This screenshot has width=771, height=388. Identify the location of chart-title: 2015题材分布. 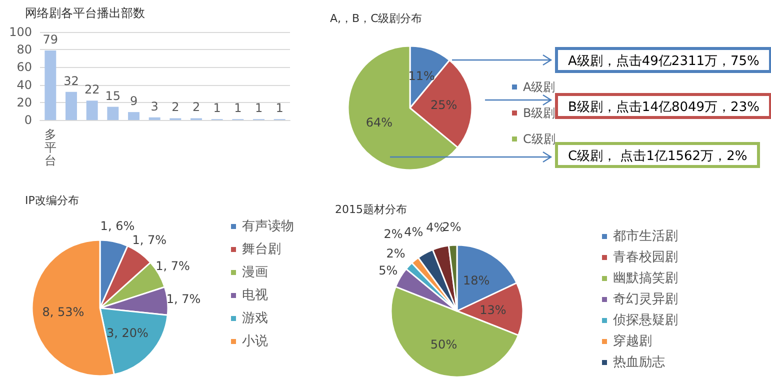
(371, 209).